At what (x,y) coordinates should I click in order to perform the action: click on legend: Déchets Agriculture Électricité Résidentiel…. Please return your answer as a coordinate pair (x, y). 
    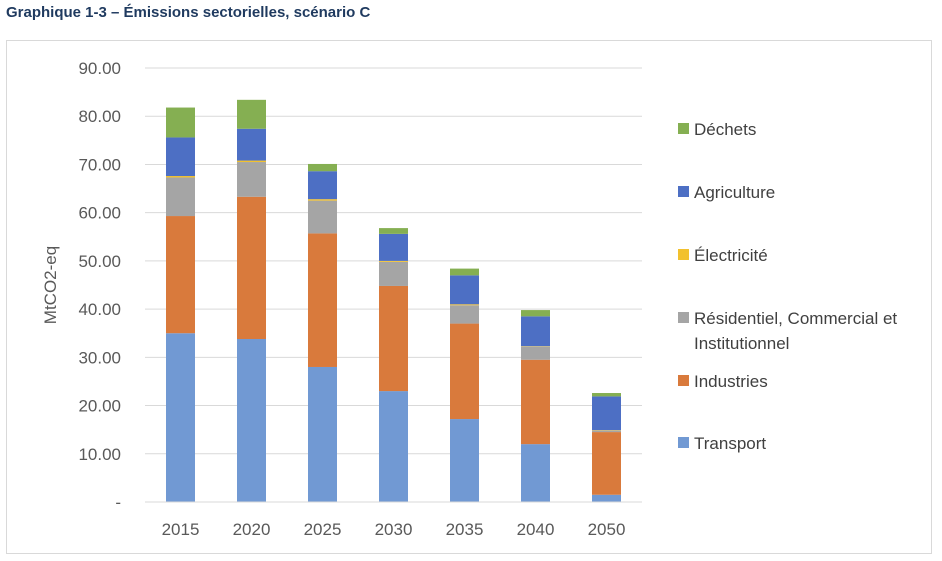
    Looking at the image, I should click on (787, 286).